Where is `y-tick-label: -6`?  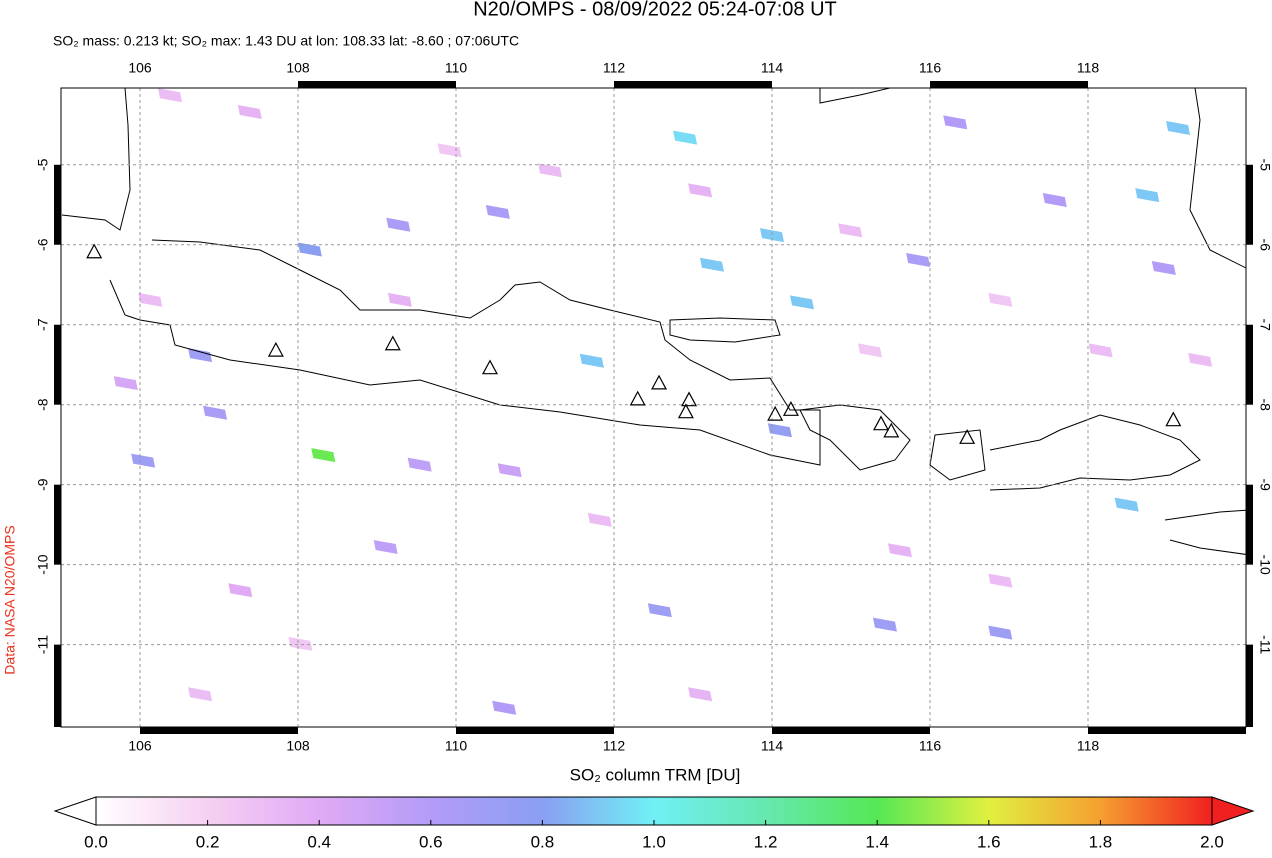 y-tick-label: -6 is located at coordinates (1264, 245).